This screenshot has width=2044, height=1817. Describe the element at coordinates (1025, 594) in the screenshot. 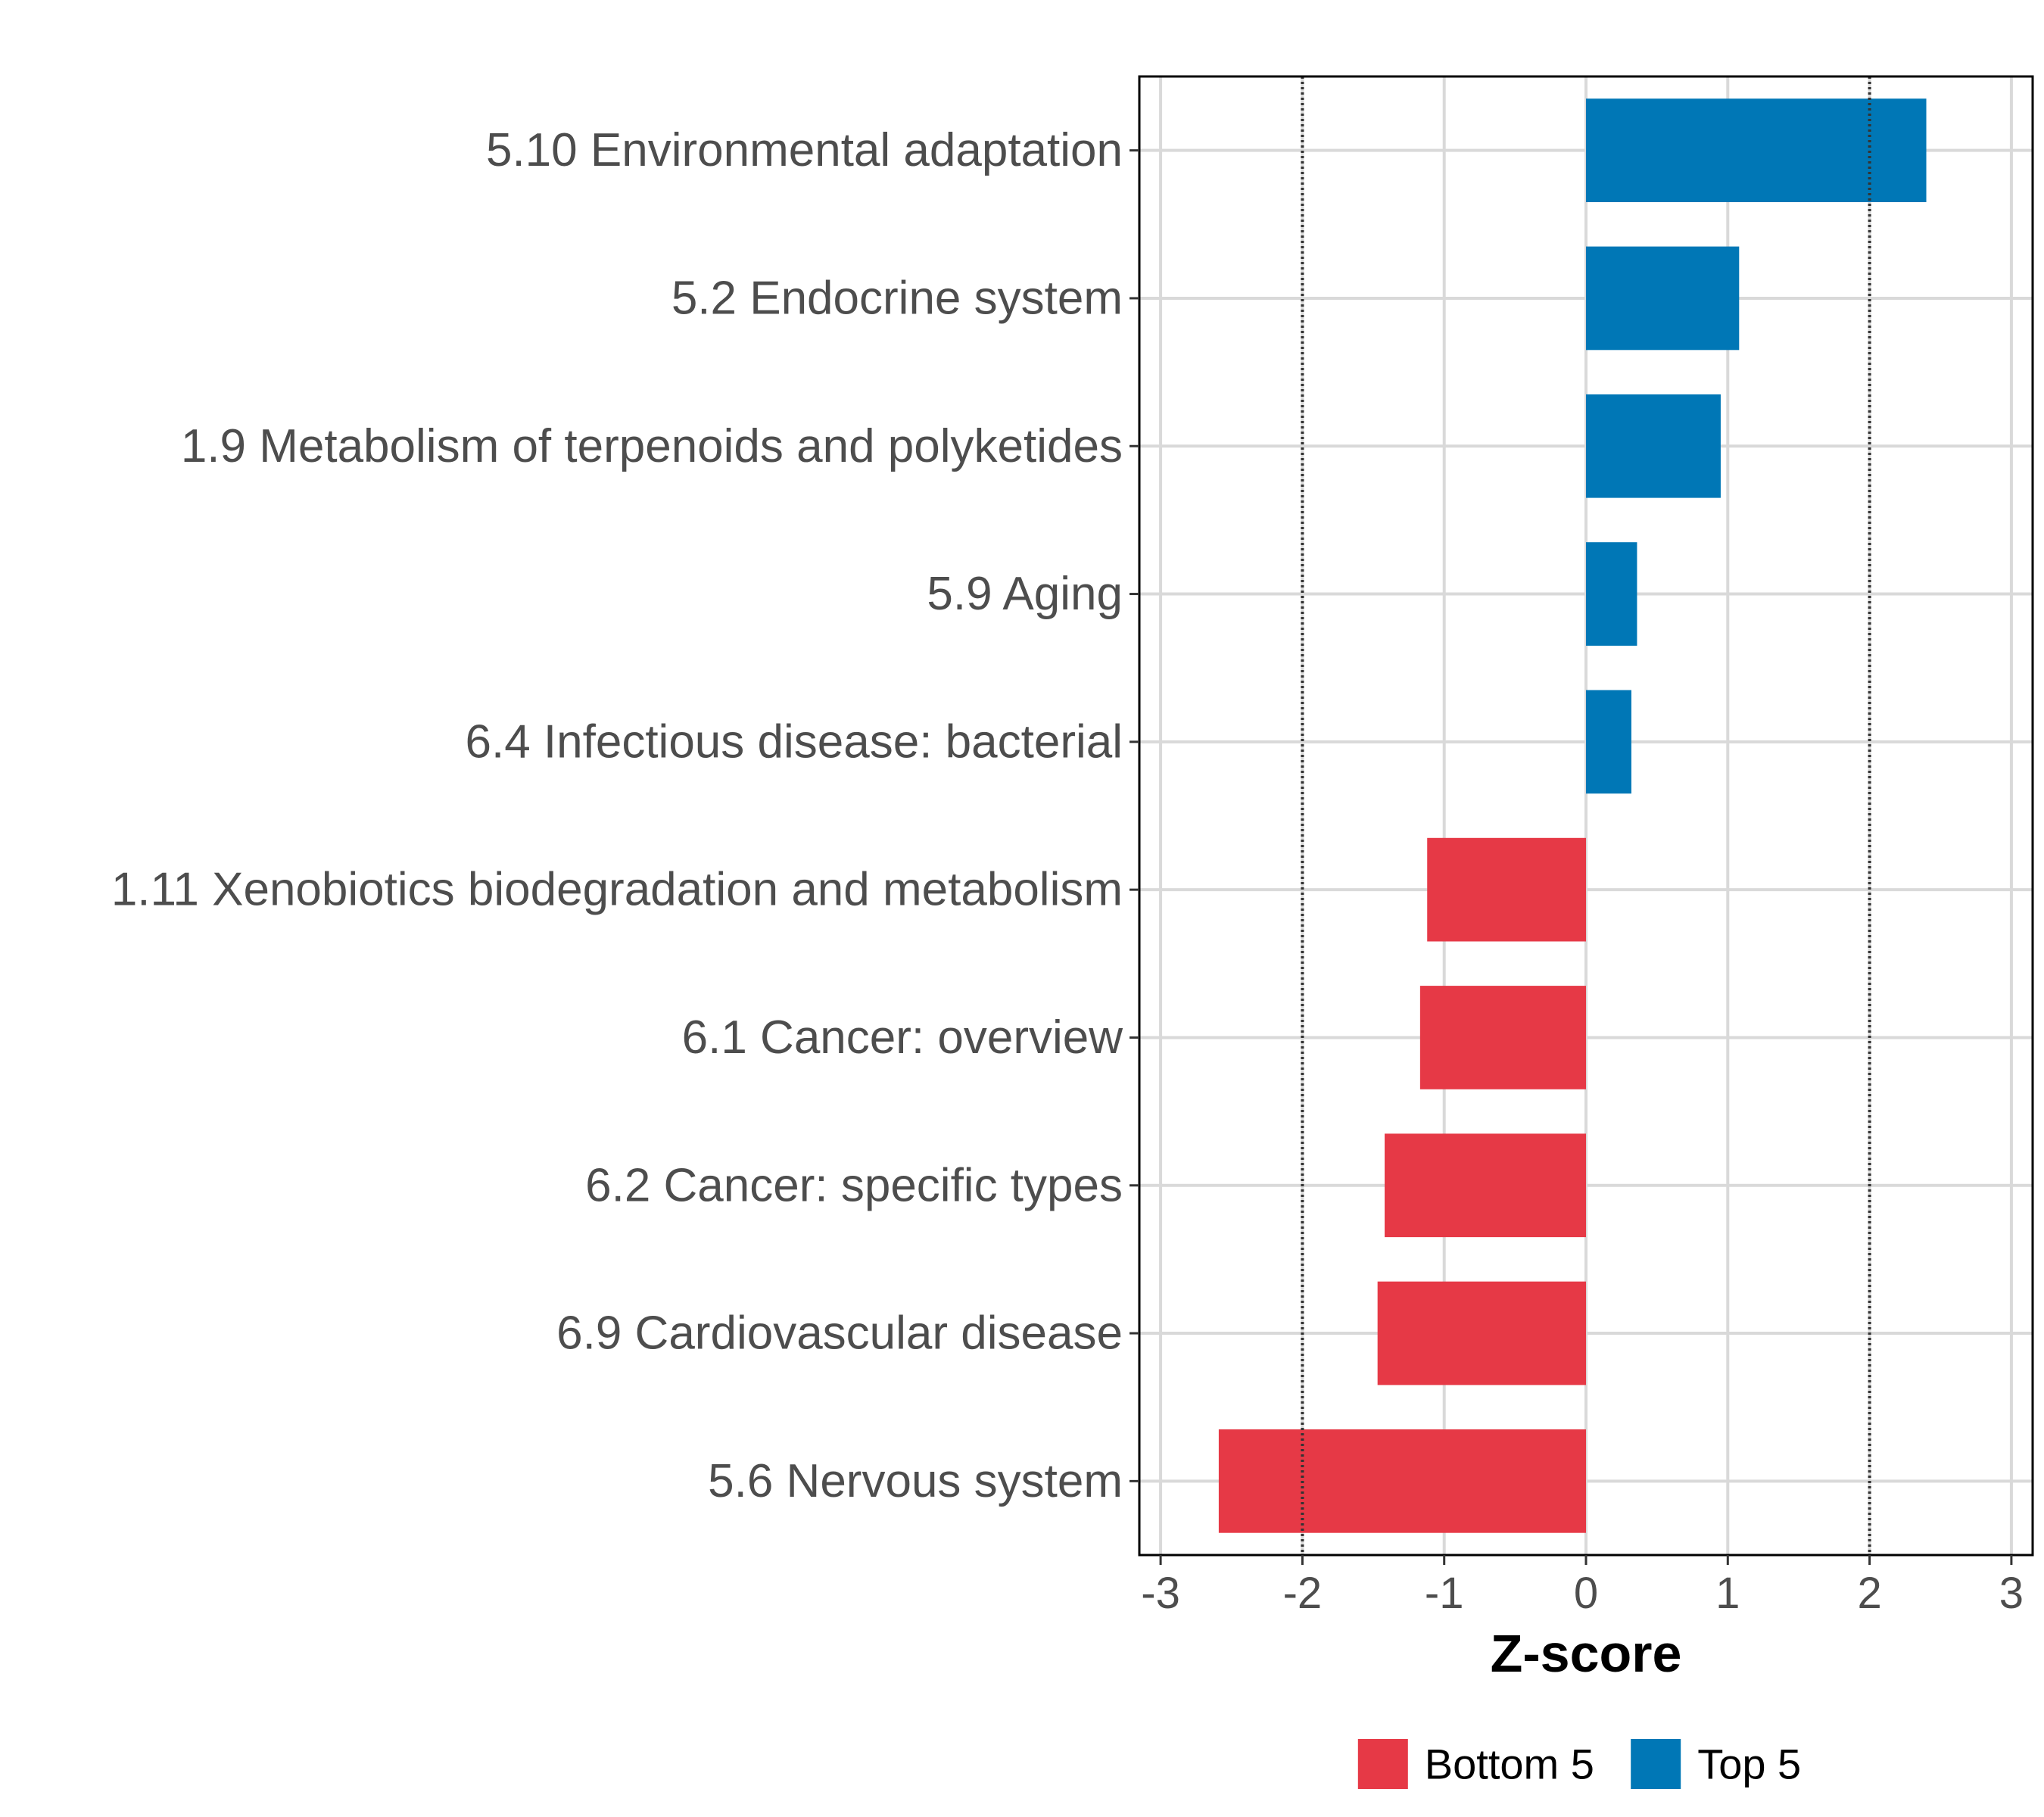

I see `y-tick-label: 5.9 Aging` at that location.